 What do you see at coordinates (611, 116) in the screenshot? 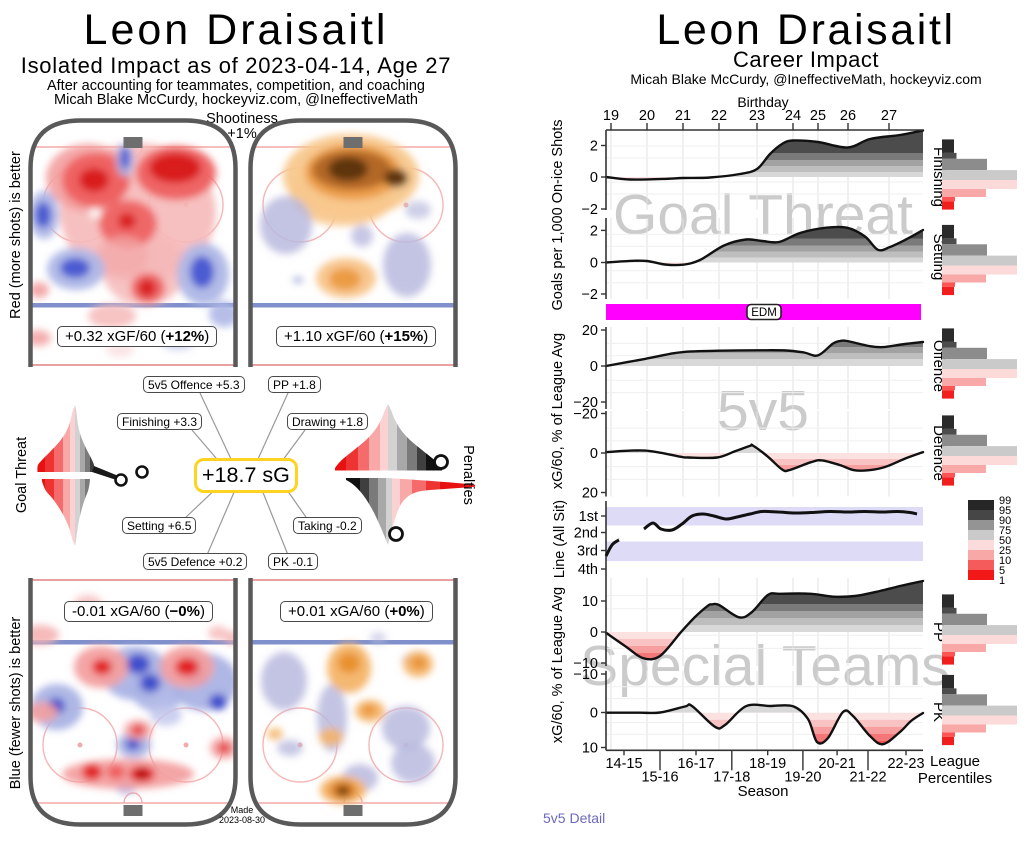
I see `svg-text: 19` at bounding box center [611, 116].